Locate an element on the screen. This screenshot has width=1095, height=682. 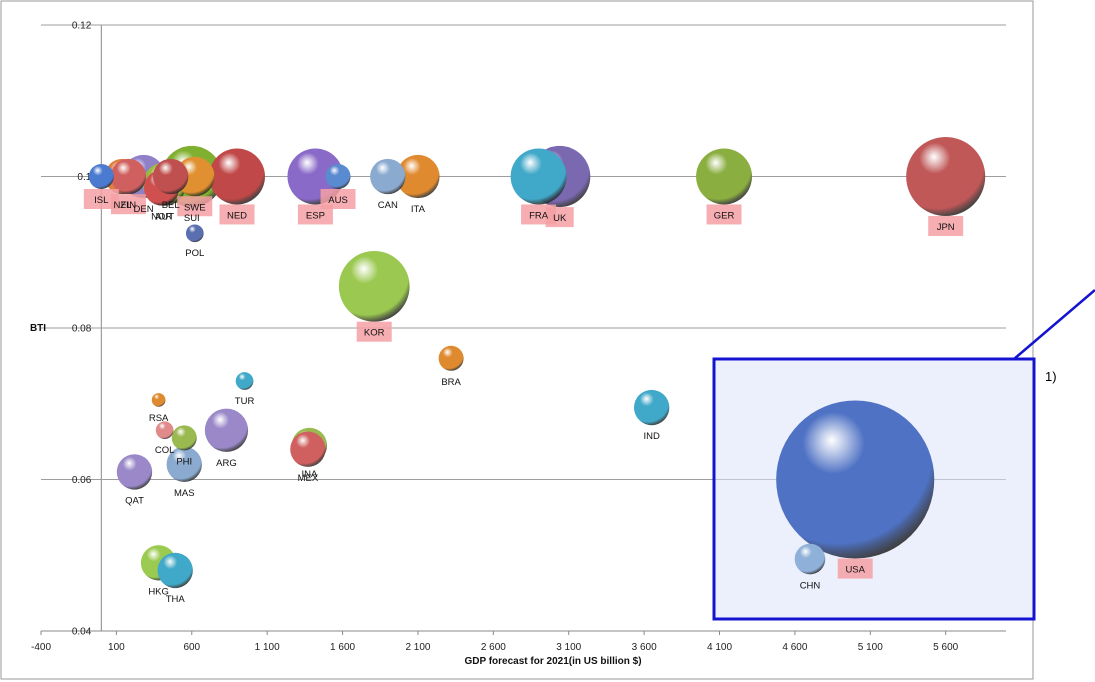
bubble-label-uk: UK is located at coordinates (560, 218).